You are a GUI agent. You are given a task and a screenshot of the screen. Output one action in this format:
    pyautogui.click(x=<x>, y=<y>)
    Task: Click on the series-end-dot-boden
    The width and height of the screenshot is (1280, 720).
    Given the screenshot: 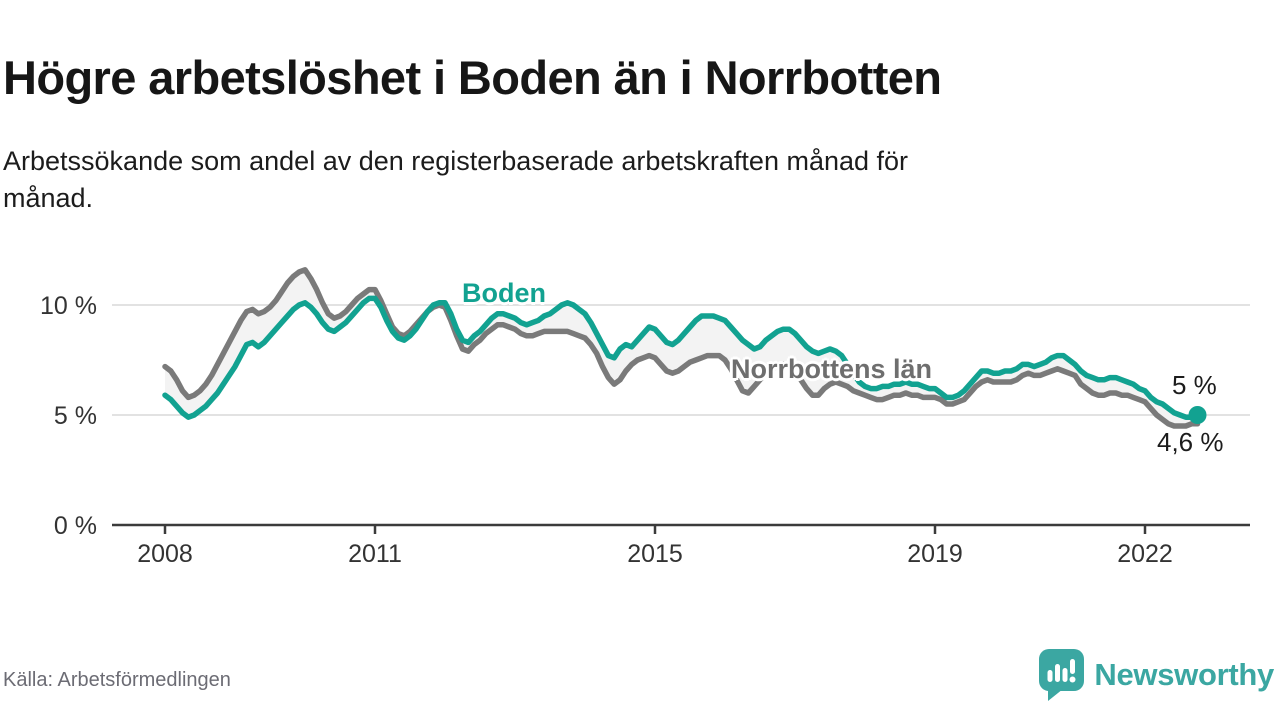 What is the action you would take?
    pyautogui.click(x=1197, y=415)
    